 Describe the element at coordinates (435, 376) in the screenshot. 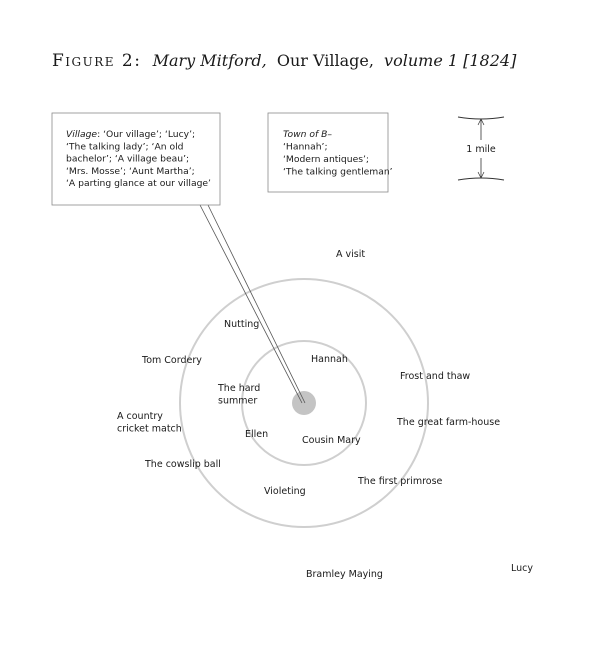

I see `place-label-frost-and-thaw: Frost and thaw` at that location.